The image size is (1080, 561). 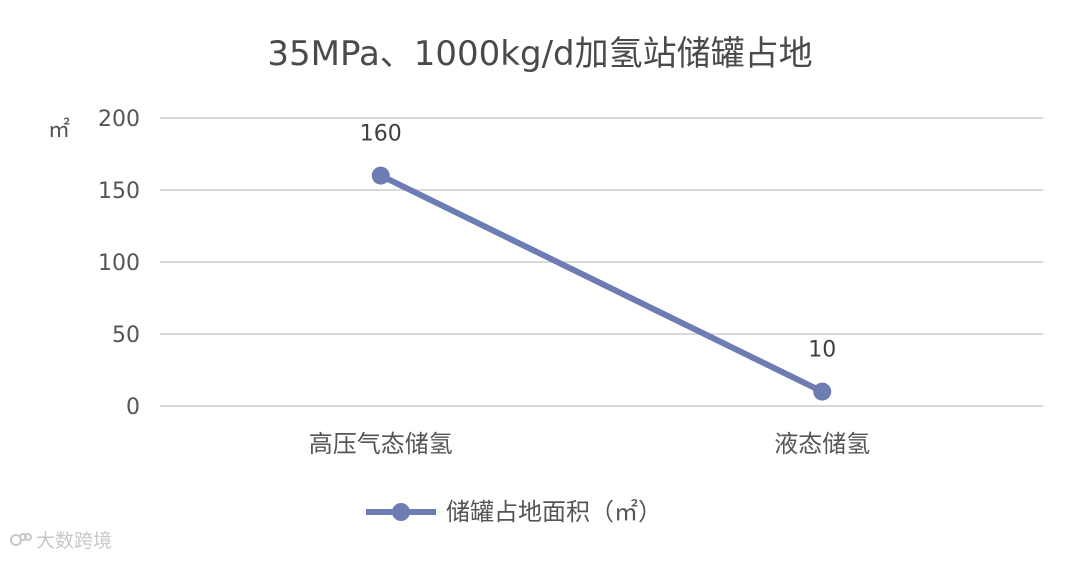 What do you see at coordinates (590, 444) in the screenshot?
I see `x-tick-labels: 高压气态储氢 液态储氢` at bounding box center [590, 444].